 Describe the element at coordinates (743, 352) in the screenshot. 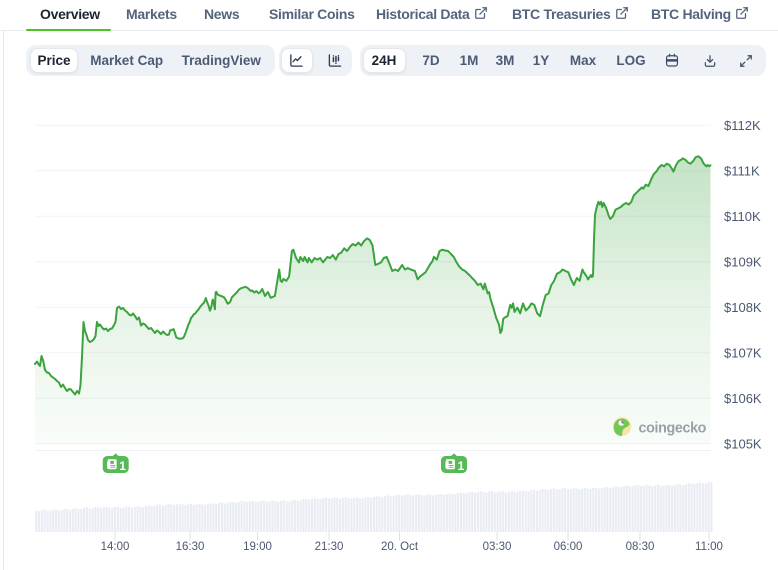

I see `svg-text: $107K` at that location.